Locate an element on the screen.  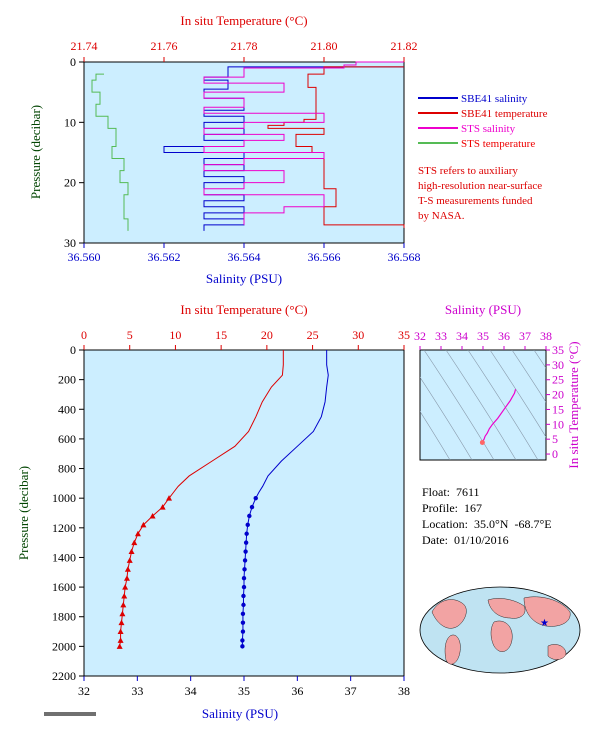
lower-top-tick-label: 0 is located at coordinates (84, 335).